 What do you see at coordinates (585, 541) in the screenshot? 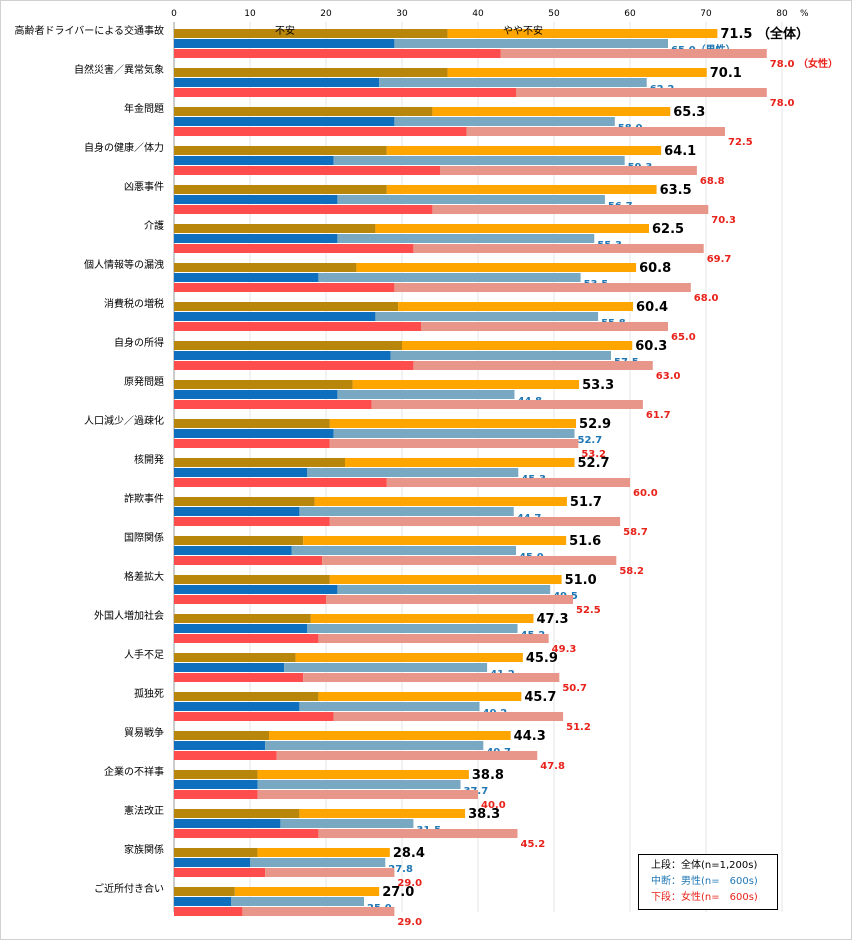
I see `data-label-all: 51.6` at bounding box center [585, 541].